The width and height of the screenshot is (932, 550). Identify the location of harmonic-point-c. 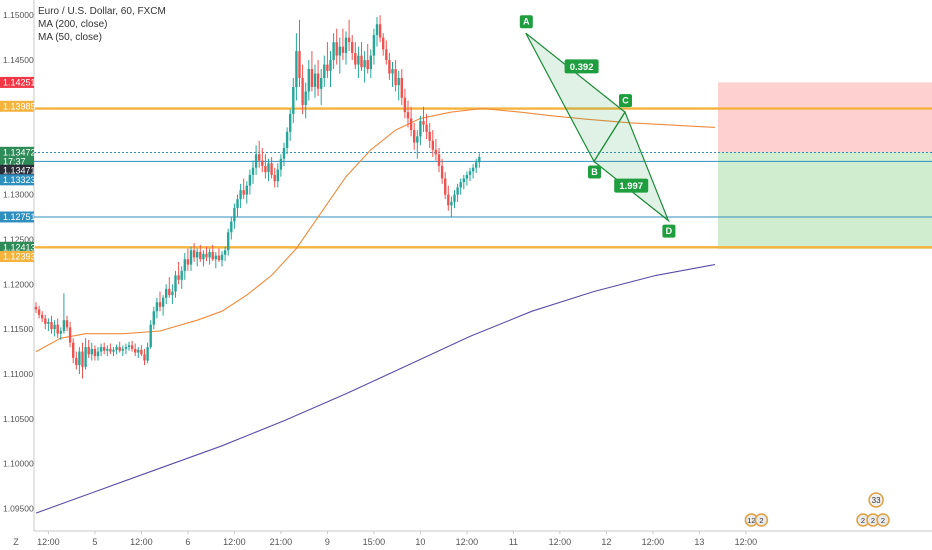
(625, 101).